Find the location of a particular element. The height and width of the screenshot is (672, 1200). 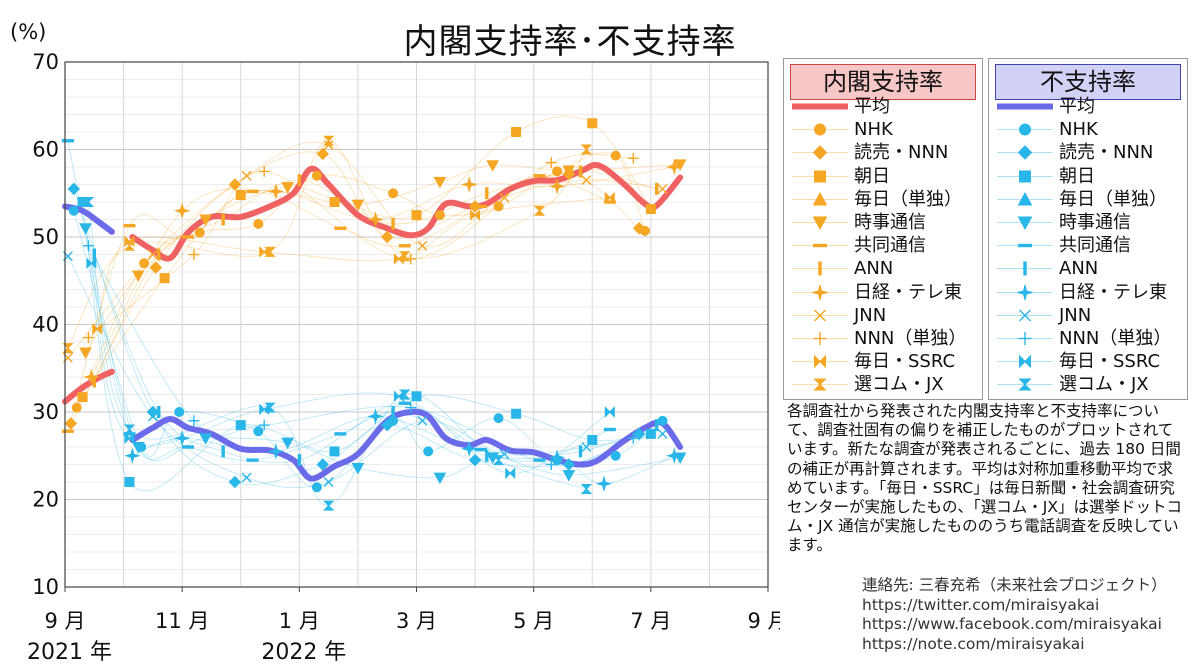

legend-item: 日経・テレ東 is located at coordinates (882, 292).